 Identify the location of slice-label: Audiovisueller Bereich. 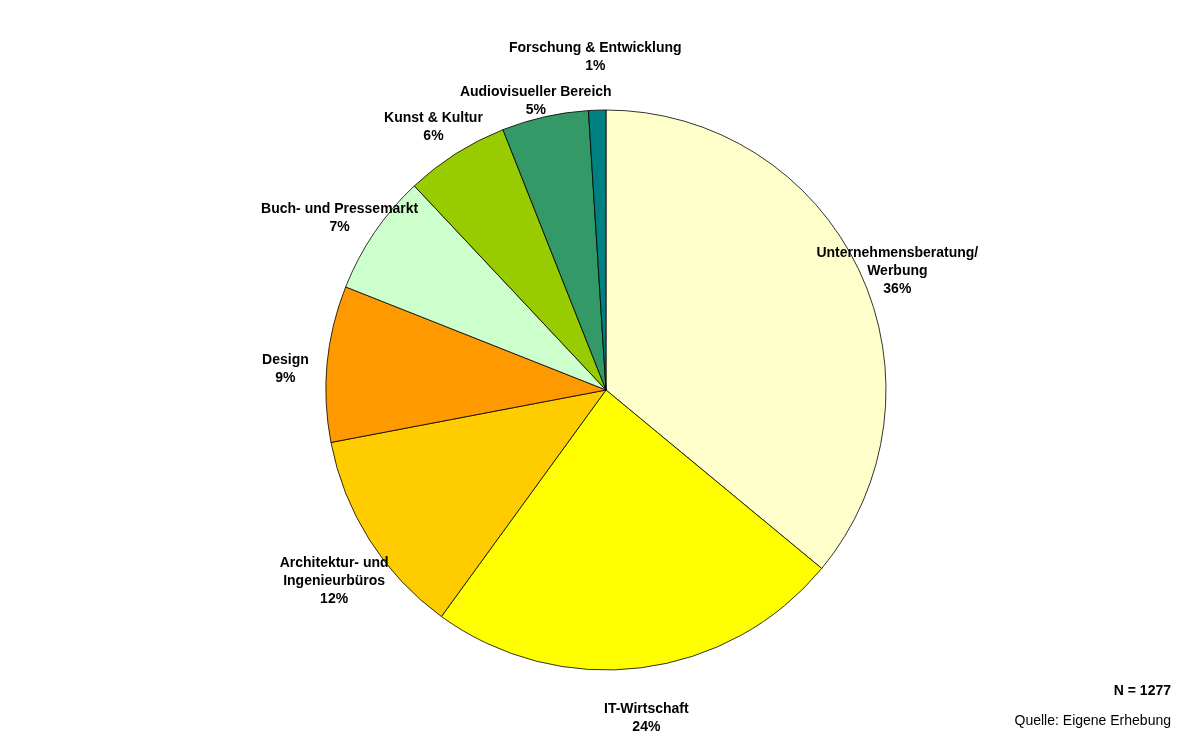
(535, 90).